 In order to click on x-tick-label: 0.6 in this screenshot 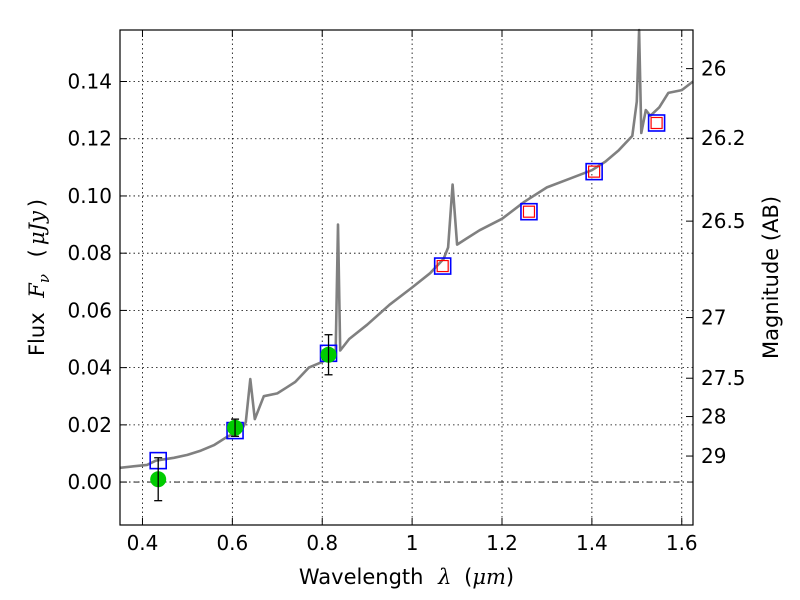, I will do `click(232, 543)`.